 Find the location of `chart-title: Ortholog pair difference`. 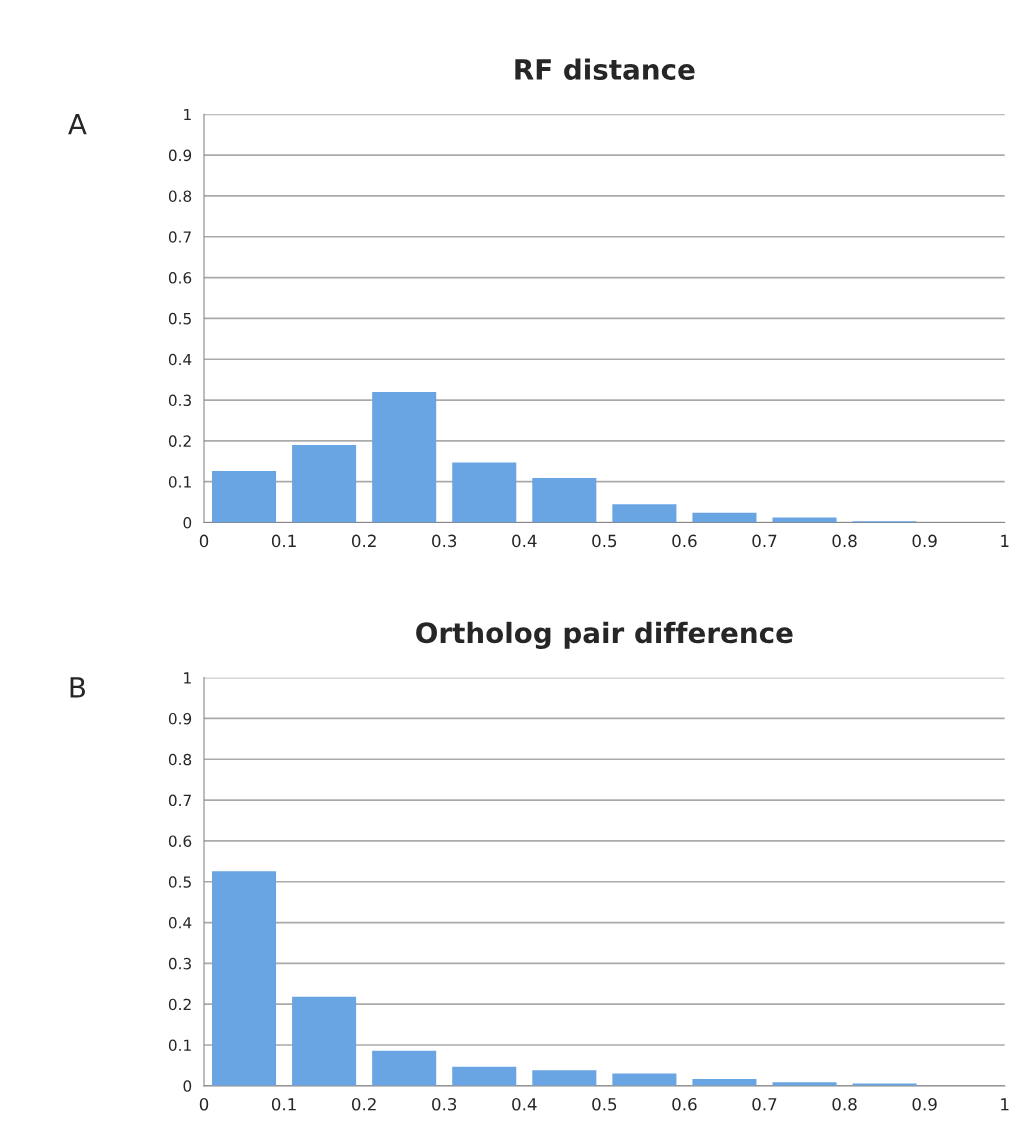

chart-title: Ortholog pair difference is located at coordinates (604, 635).